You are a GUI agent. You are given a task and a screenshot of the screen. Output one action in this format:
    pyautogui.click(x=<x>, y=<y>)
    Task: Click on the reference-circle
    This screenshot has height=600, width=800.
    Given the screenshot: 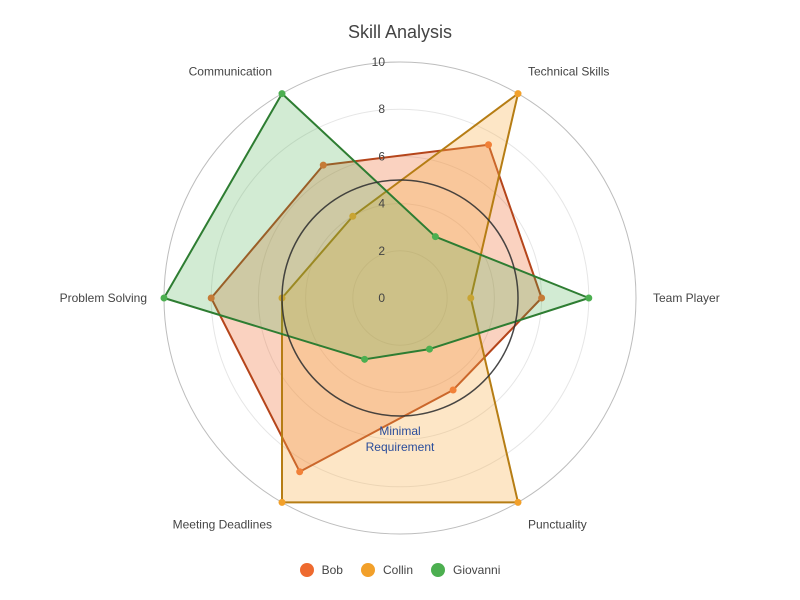 What is the action you would take?
    pyautogui.click(x=400, y=298)
    